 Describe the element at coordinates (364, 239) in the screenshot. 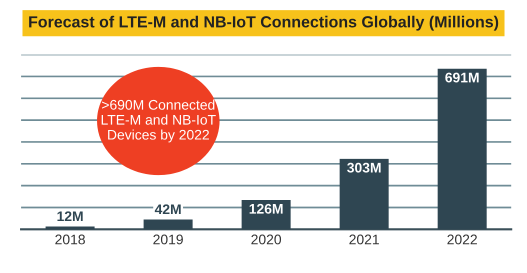

I see `x-tick-label: 2021` at that location.